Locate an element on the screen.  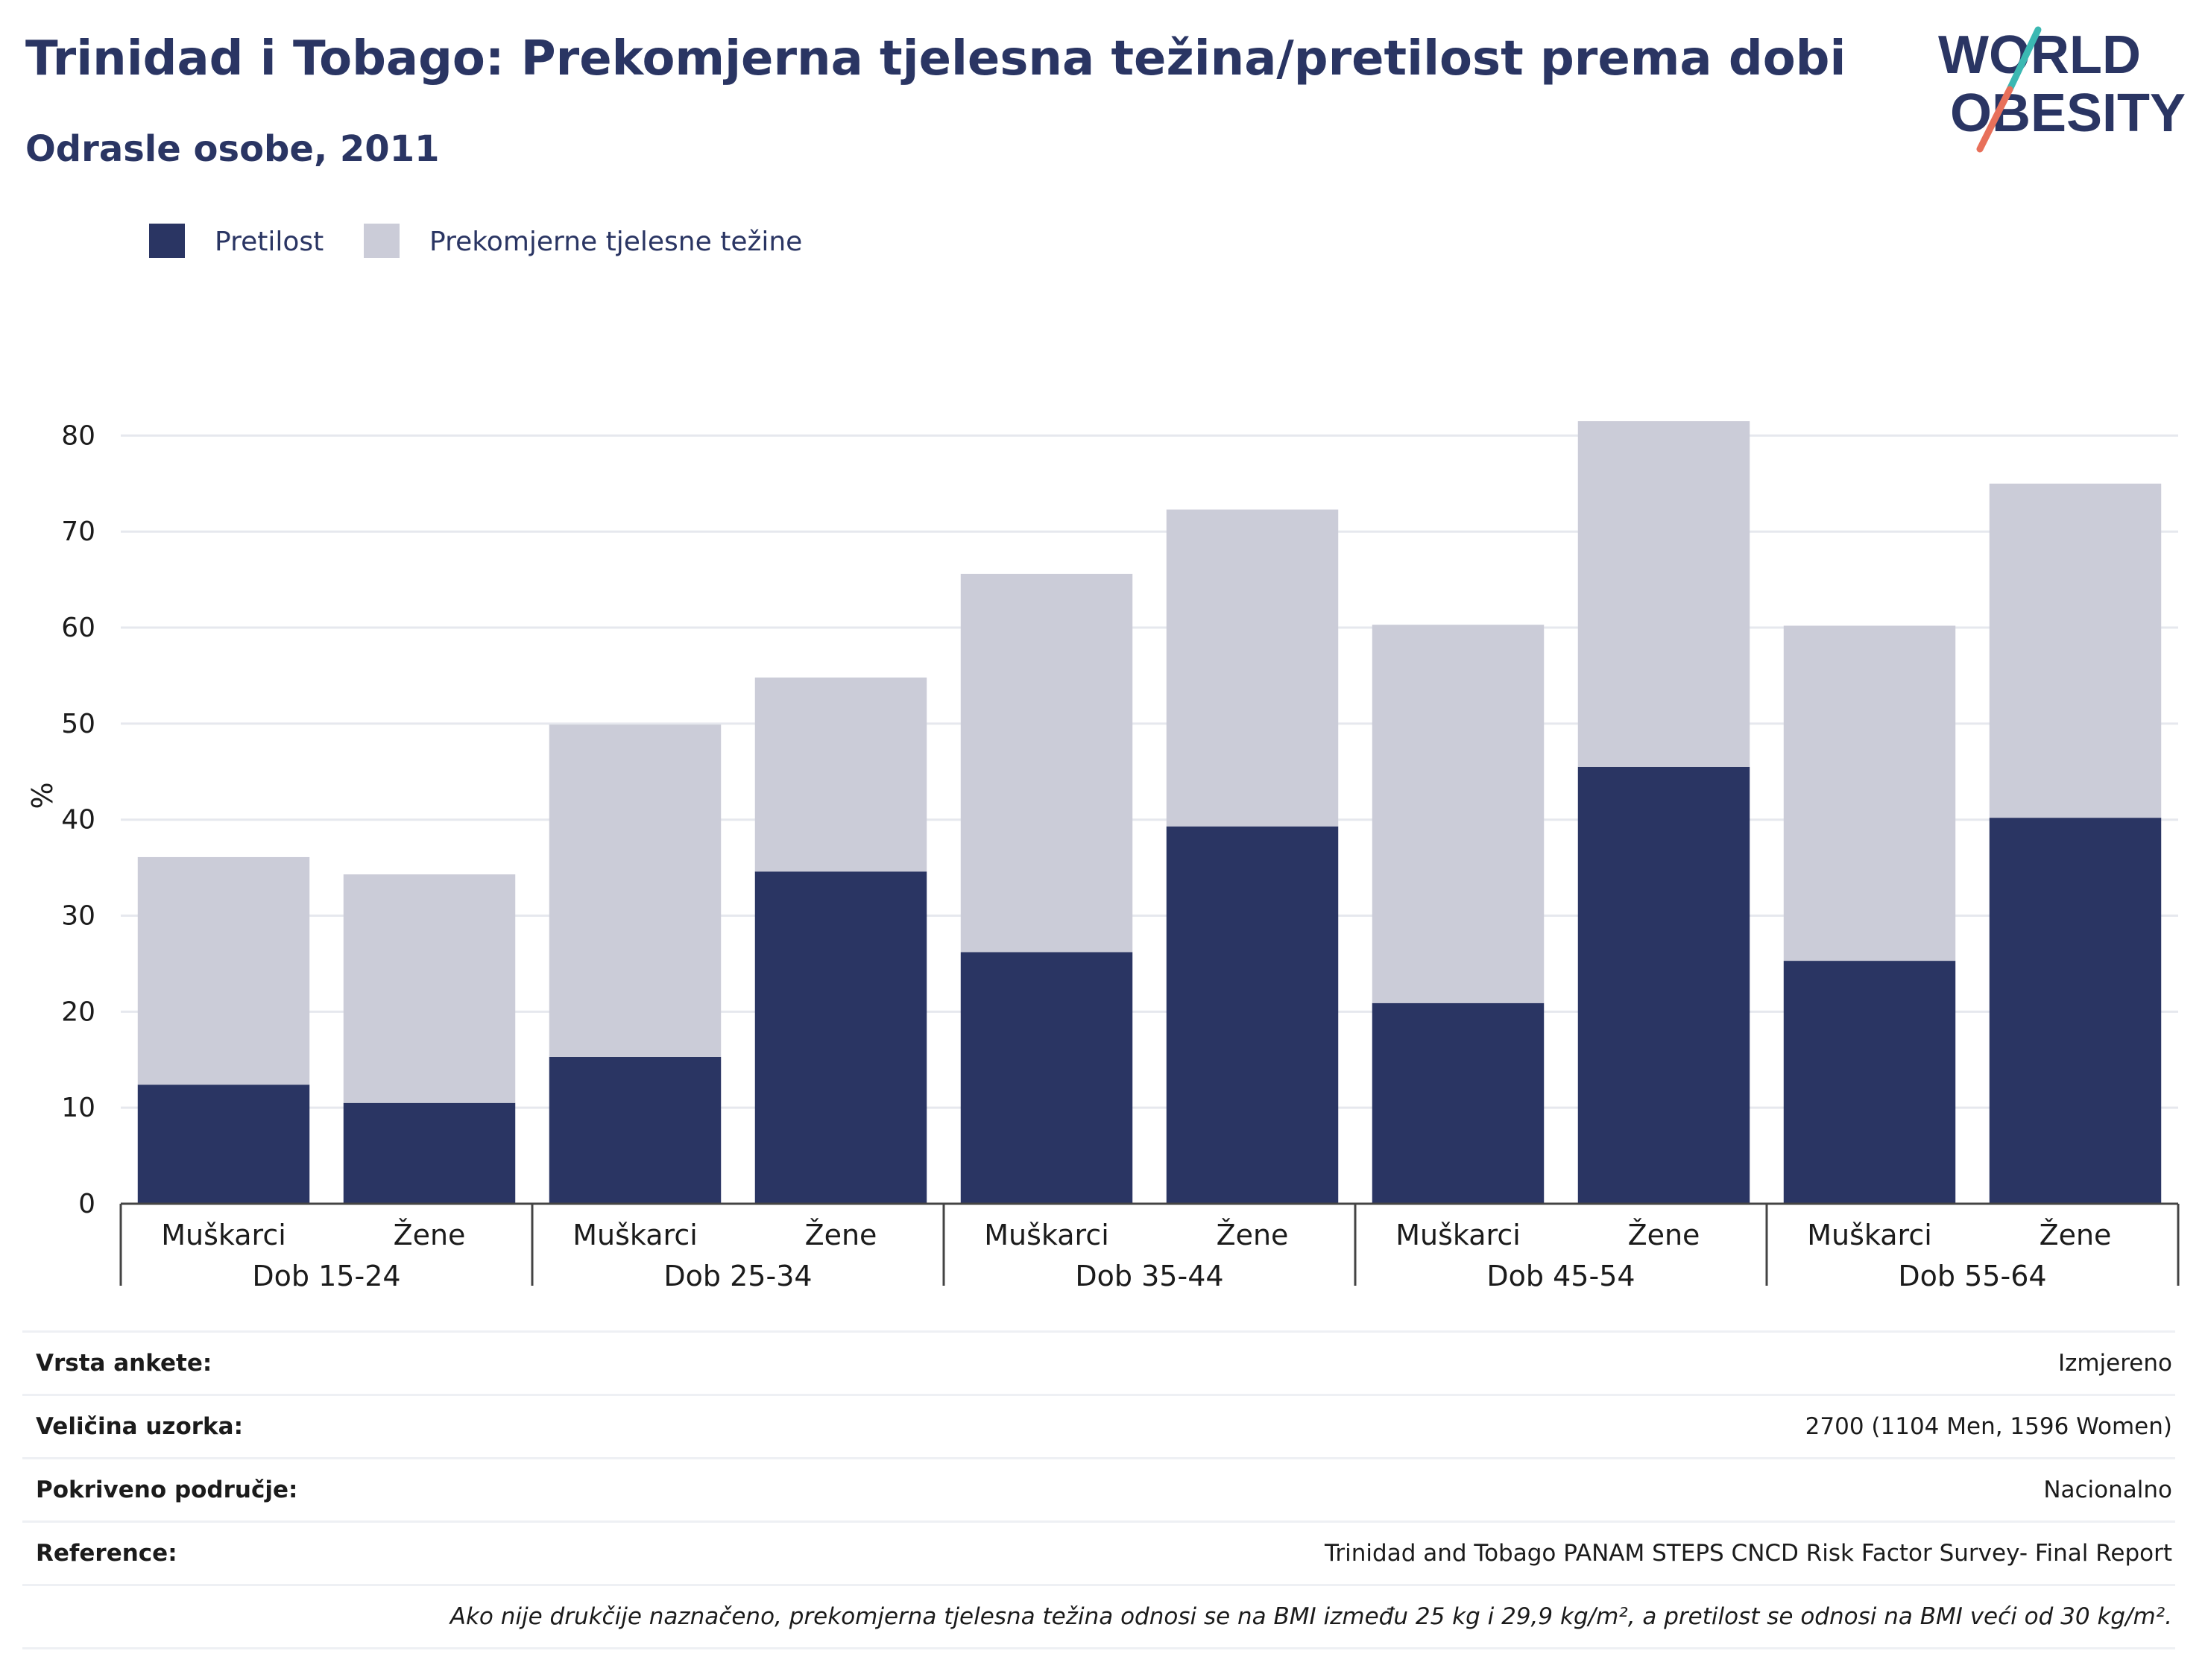
y-tick-label: 40 is located at coordinates (78, 820).